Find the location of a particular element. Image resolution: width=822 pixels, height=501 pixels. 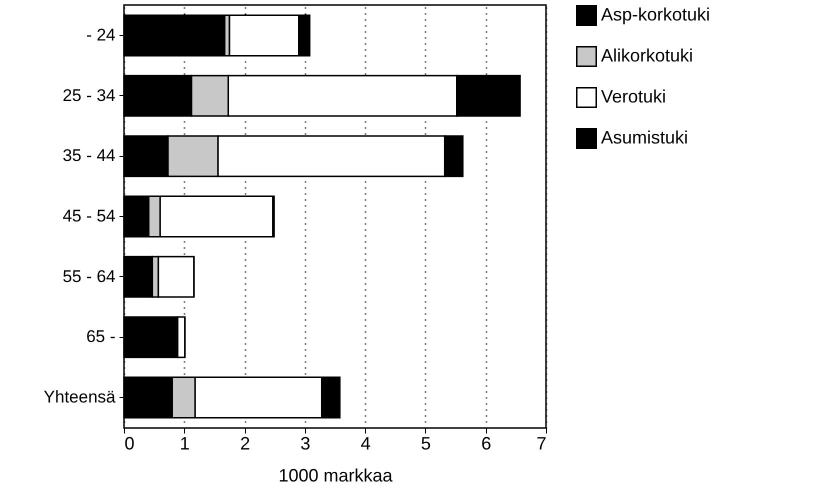

x-tick-label: 5 is located at coordinates (425, 444).